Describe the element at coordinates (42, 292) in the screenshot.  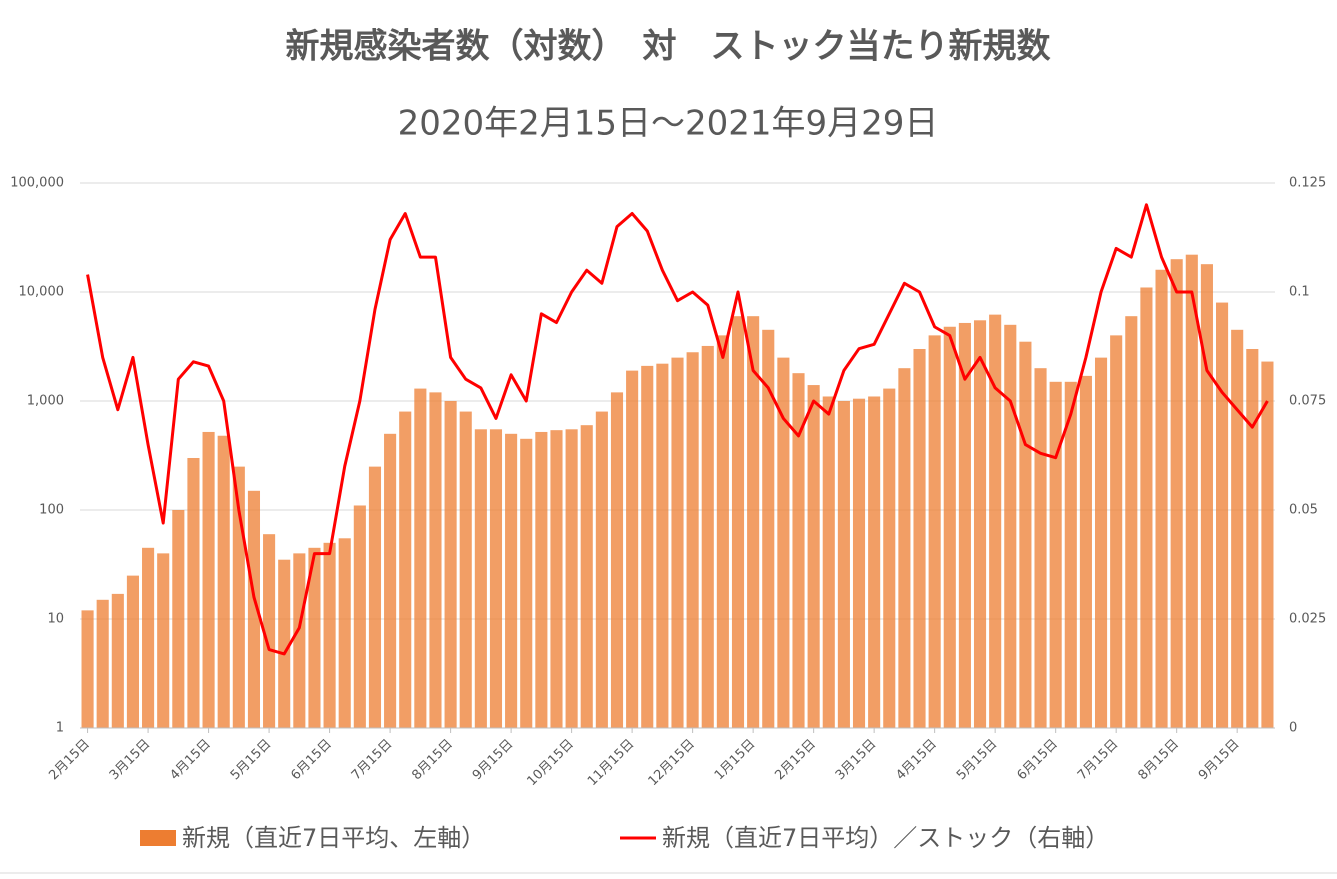
I see `y-tick-label: 10,000` at that location.